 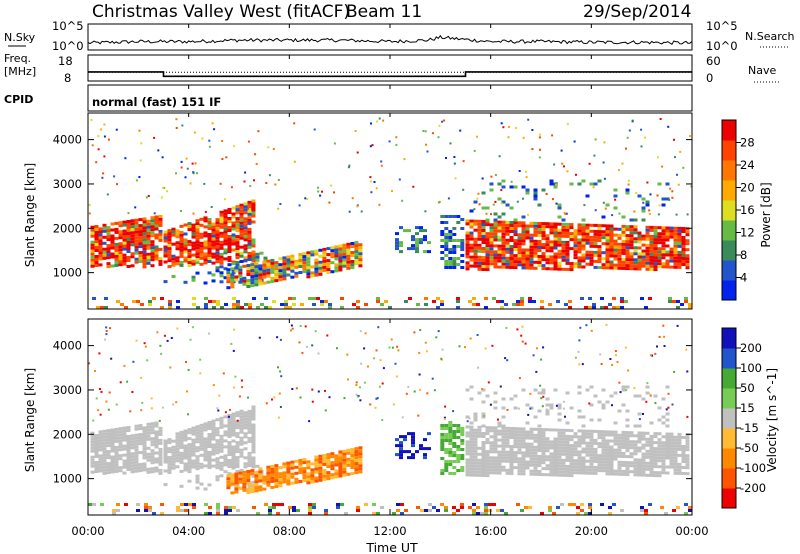 What do you see at coordinates (391, 547) in the screenshot?
I see `x-axis-label: Time UT` at bounding box center [391, 547].